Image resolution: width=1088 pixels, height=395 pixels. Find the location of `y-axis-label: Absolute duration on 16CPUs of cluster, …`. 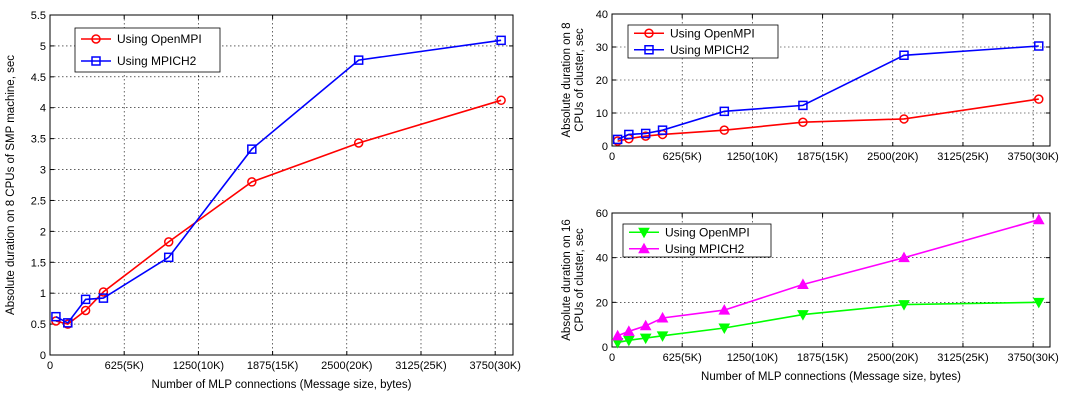

y-axis-label: Absolute duration on 16CPUs of cluster, … is located at coordinates (573, 279).